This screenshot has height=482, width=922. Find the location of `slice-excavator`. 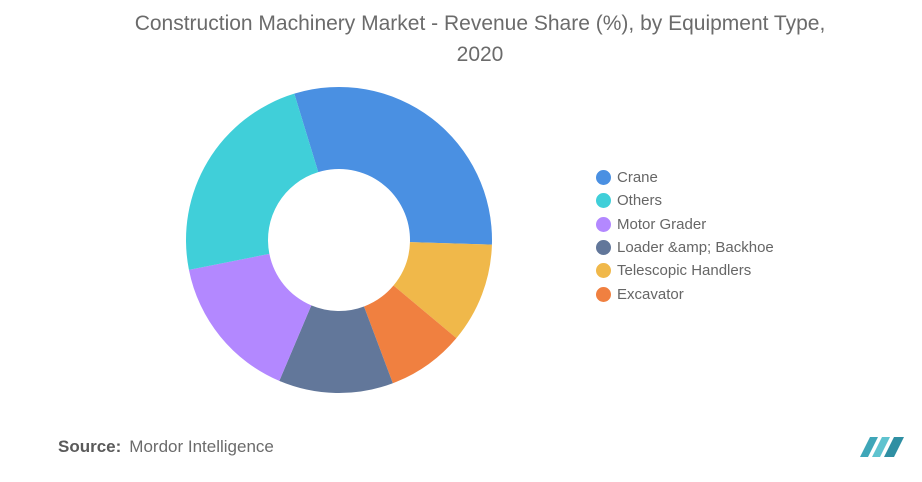

slice-excavator is located at coordinates (410, 334).